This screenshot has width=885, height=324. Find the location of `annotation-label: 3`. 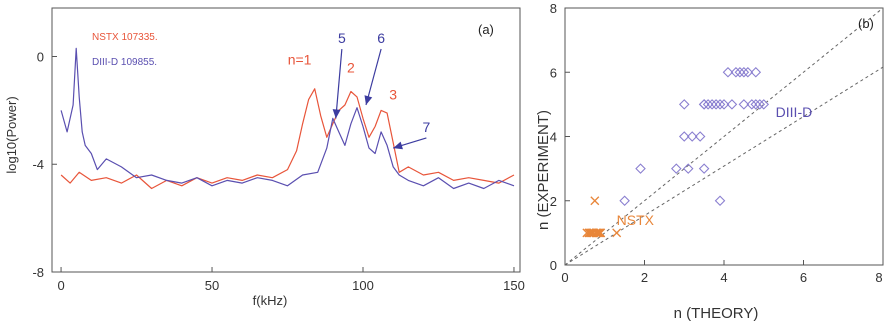

annotation-label: 3 is located at coordinates (393, 95).